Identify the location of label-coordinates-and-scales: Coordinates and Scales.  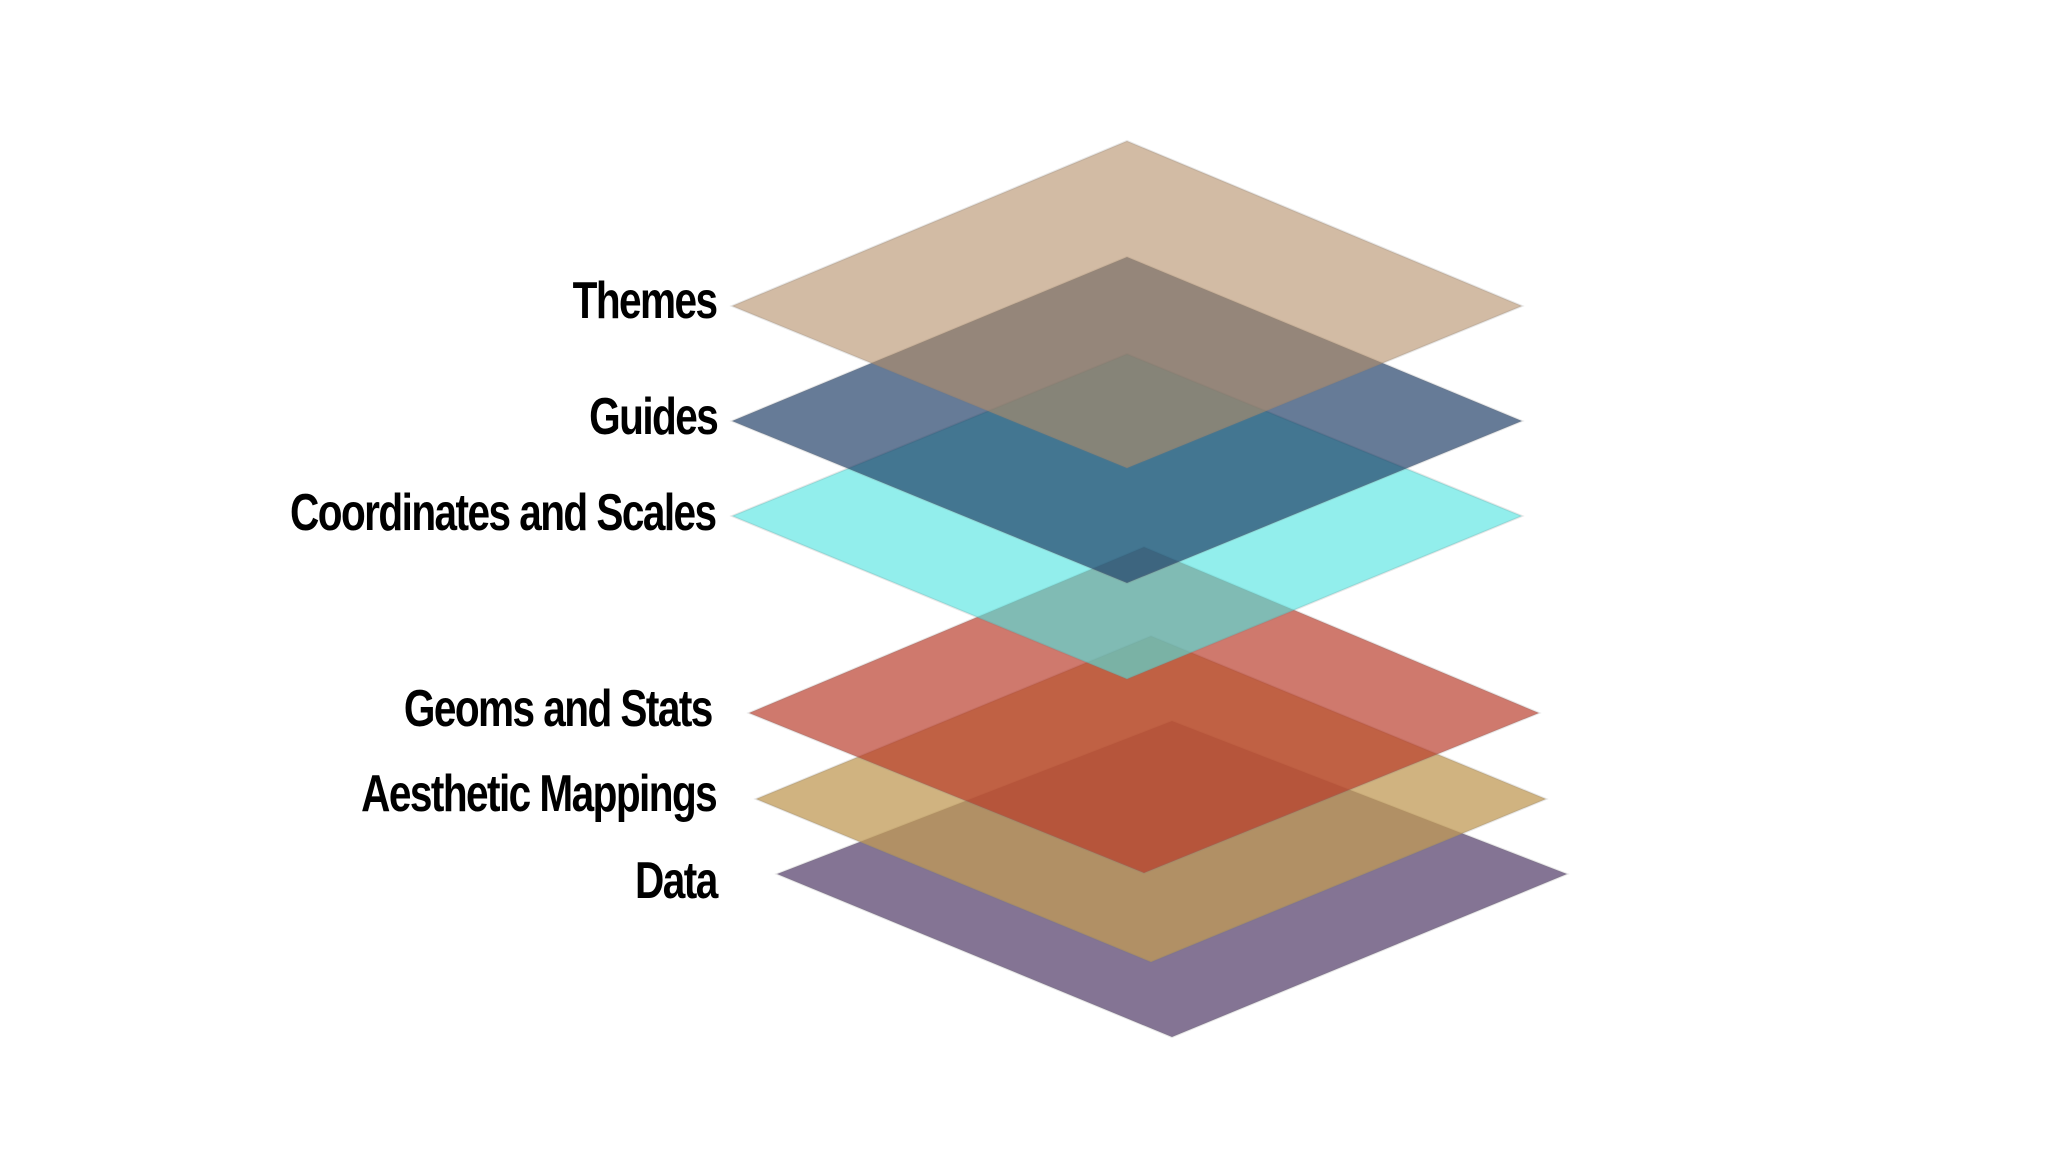
(503, 513).